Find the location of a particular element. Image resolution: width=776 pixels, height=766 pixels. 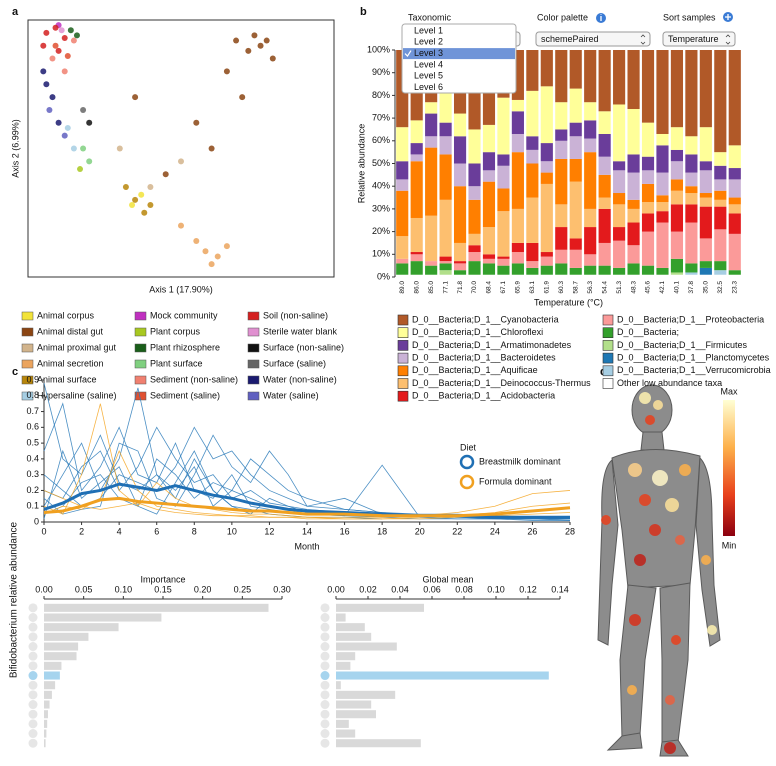

dropdown-option: Level 5 is located at coordinates (428, 76).